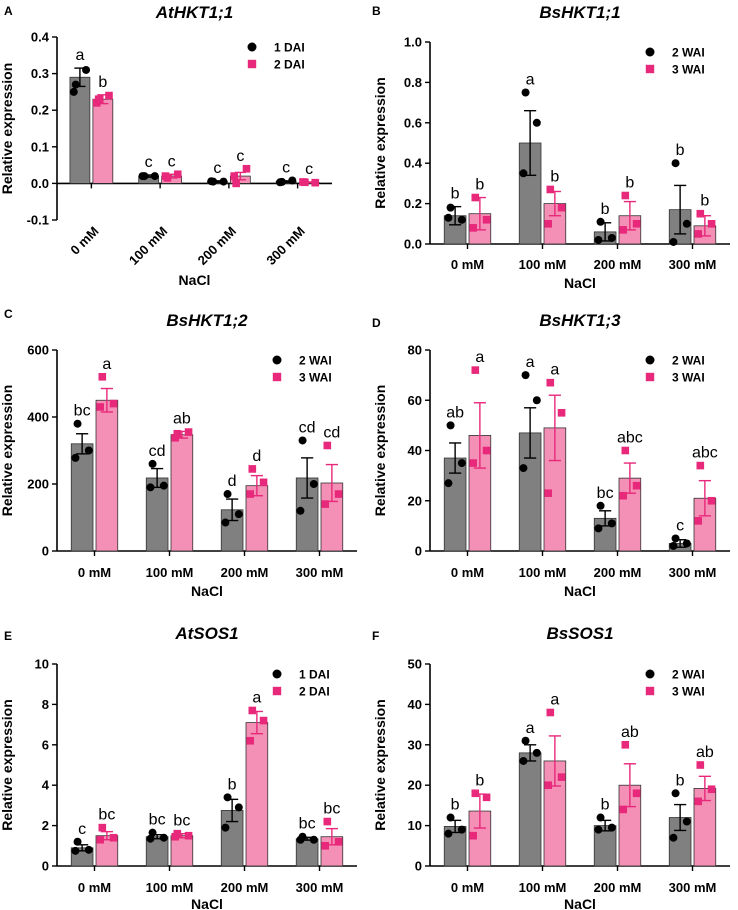  Describe the element at coordinates (415, 704) in the screenshot. I see `y-tick-label: 40` at that location.